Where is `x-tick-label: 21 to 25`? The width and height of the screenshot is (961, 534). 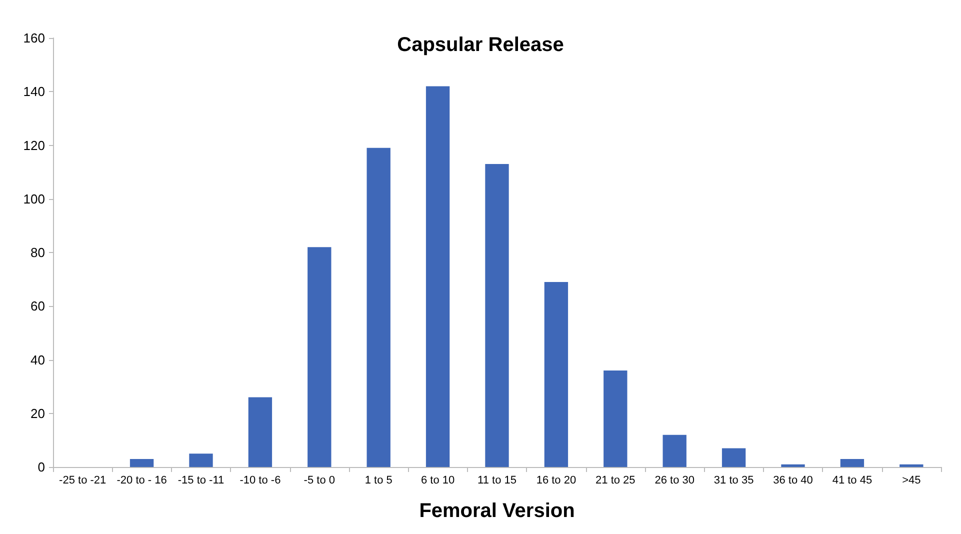 x-tick-label: 21 to 25 is located at coordinates (616, 480).